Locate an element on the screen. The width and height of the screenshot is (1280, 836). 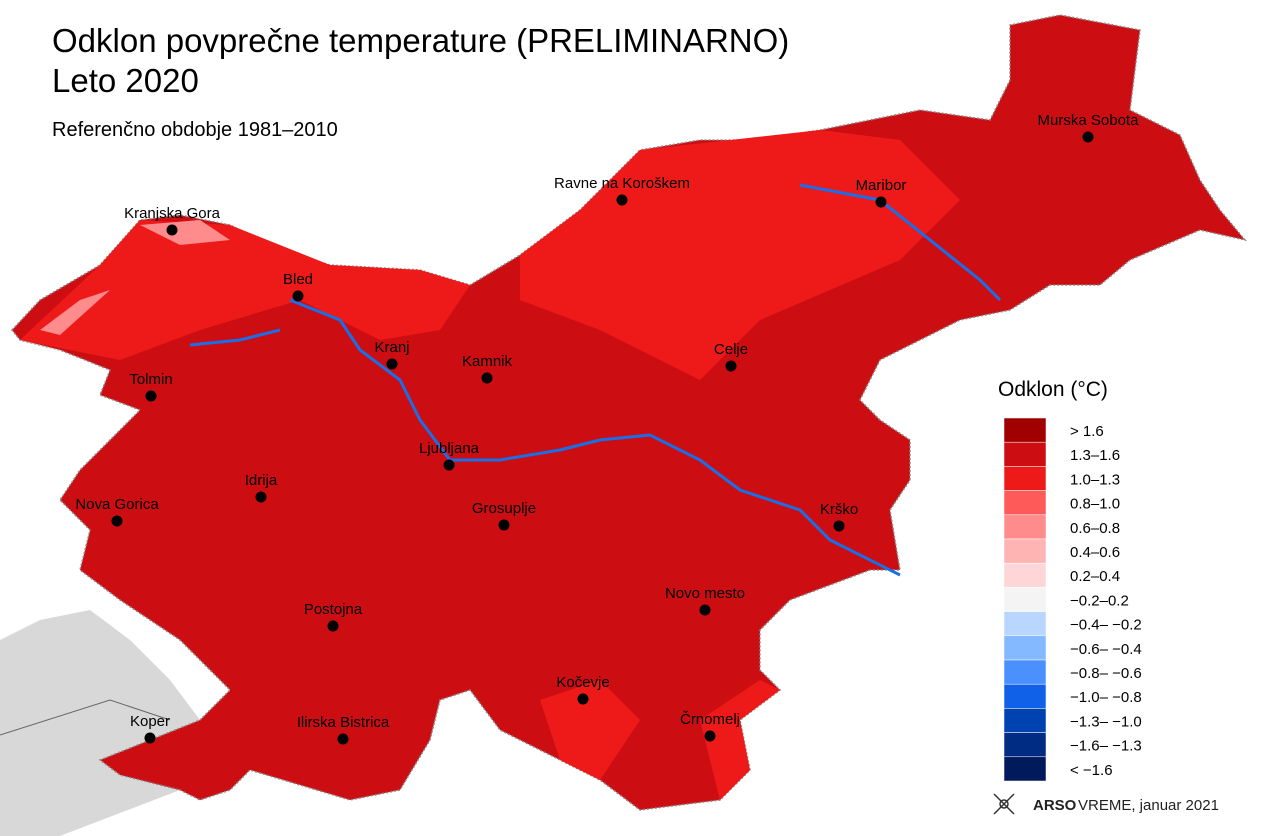
legend-label: −1.6– −1.3 is located at coordinates (1106, 746).